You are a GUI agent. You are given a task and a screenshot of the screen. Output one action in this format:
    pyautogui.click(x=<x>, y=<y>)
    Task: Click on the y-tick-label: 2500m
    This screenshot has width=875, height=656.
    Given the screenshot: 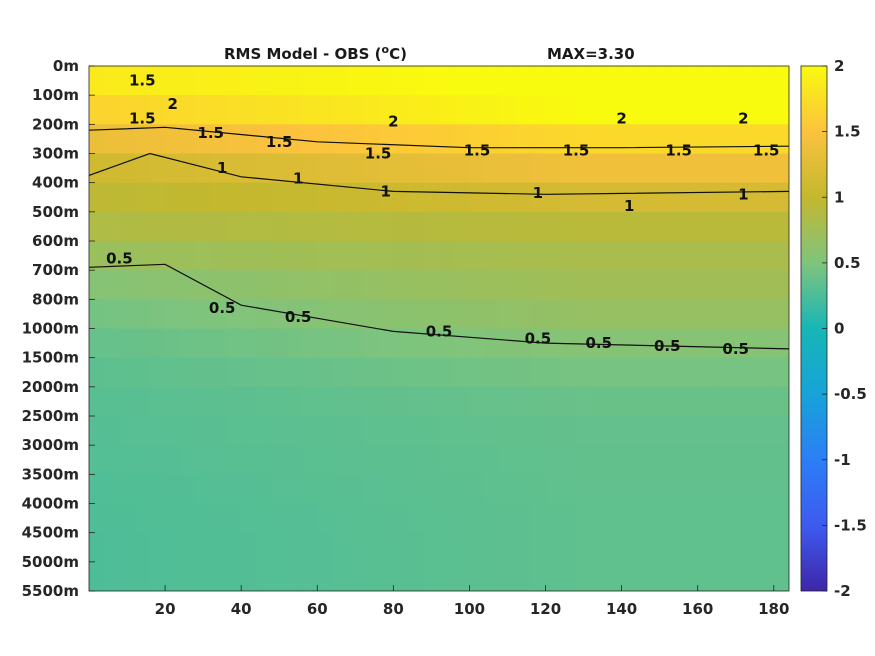 What is the action you would take?
    pyautogui.click(x=50, y=416)
    